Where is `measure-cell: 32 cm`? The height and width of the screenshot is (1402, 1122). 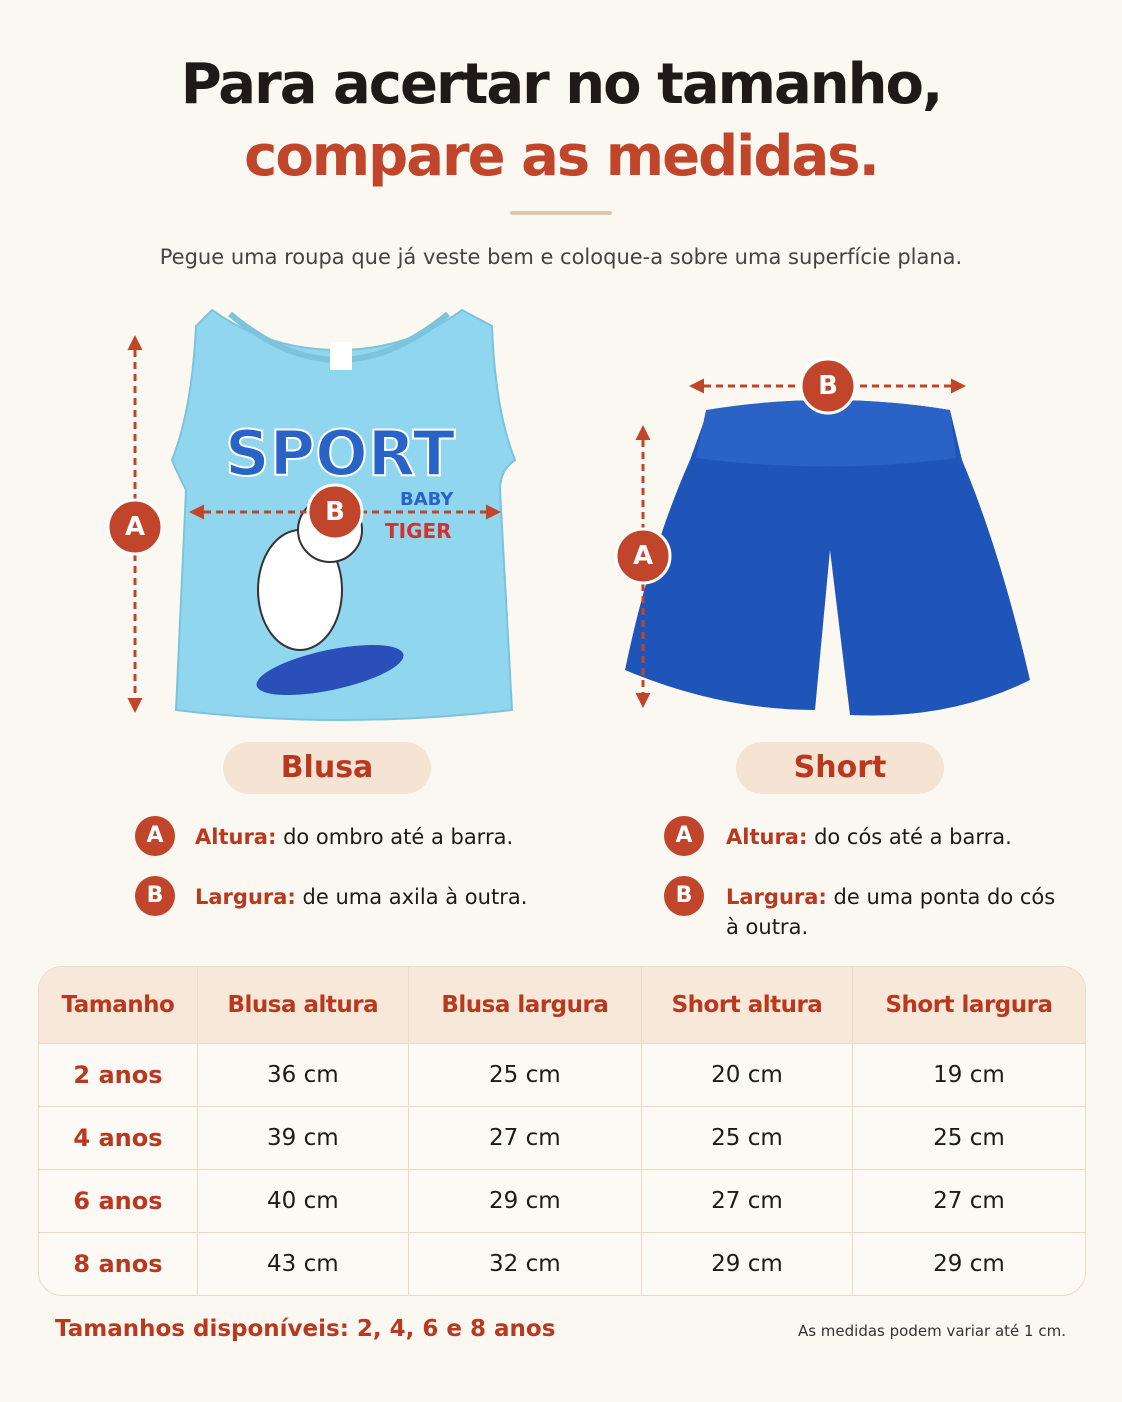
measure-cell: 32 cm is located at coordinates (525, 1263).